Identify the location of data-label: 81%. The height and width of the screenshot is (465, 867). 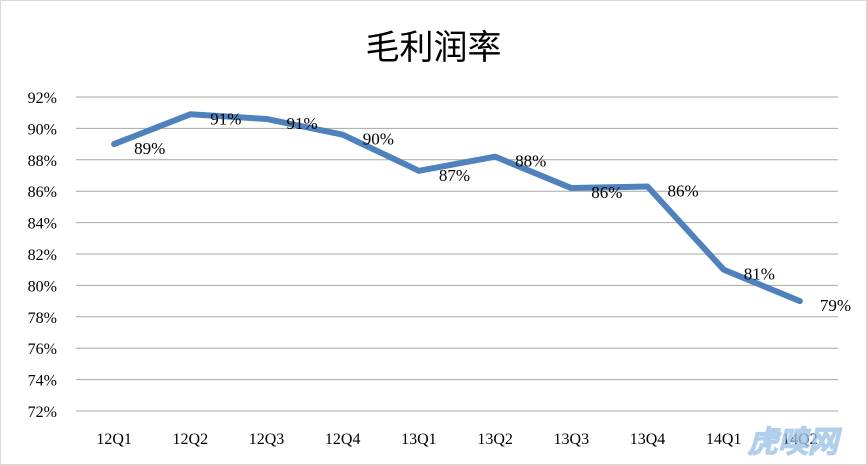
(759, 274).